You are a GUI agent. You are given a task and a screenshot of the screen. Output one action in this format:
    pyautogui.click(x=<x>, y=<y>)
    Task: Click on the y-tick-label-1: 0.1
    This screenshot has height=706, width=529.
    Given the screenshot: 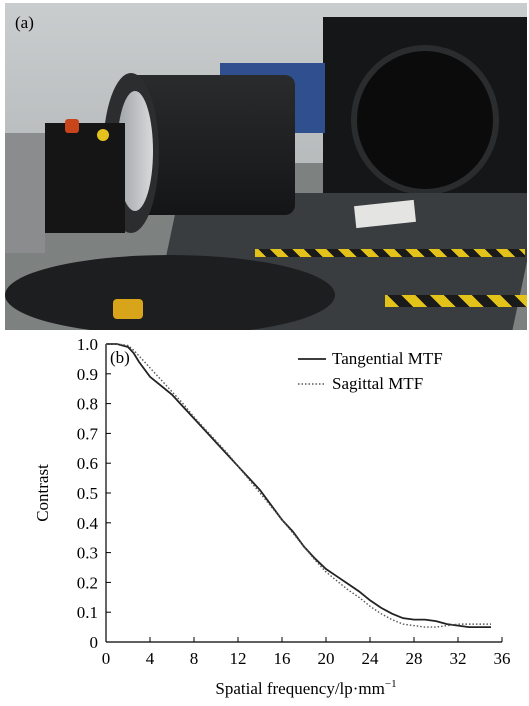 What is the action you would take?
    pyautogui.click(x=87, y=612)
    